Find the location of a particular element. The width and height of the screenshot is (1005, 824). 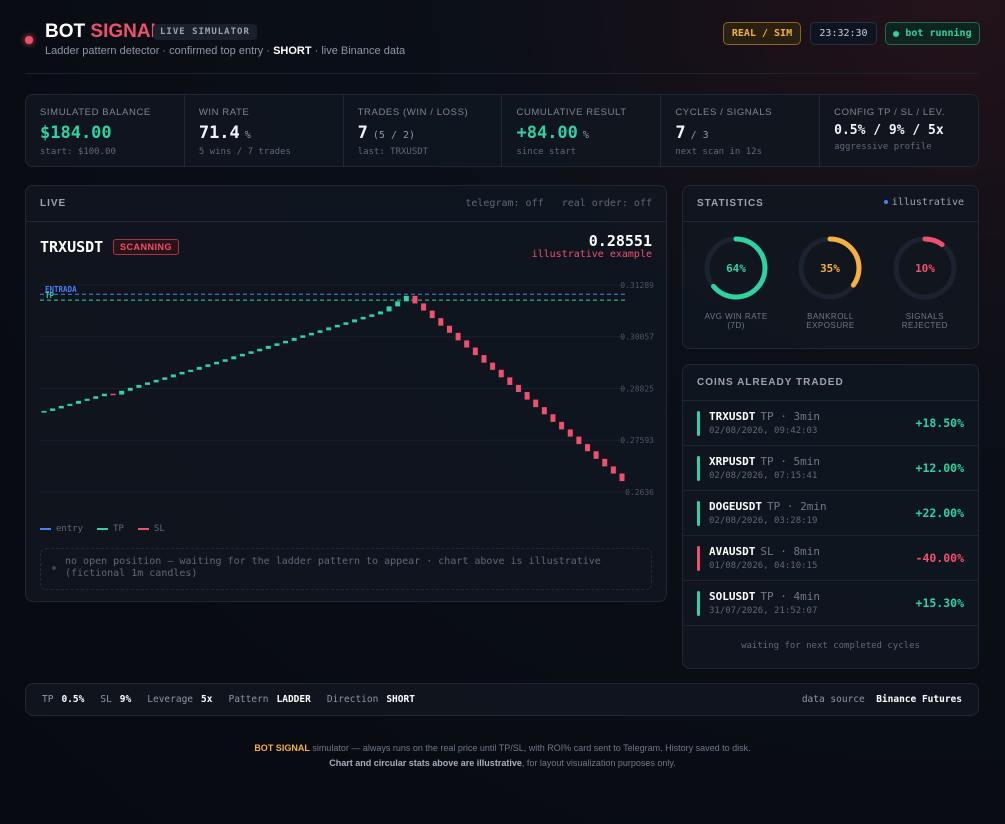

gauge-label: BANKROLL EXPOSURE is located at coordinates (830, 321).